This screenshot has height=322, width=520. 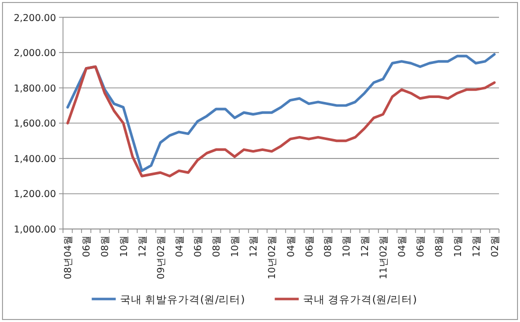 I want to click on y-tick-label: 1,200.00, so click(x=35, y=194).